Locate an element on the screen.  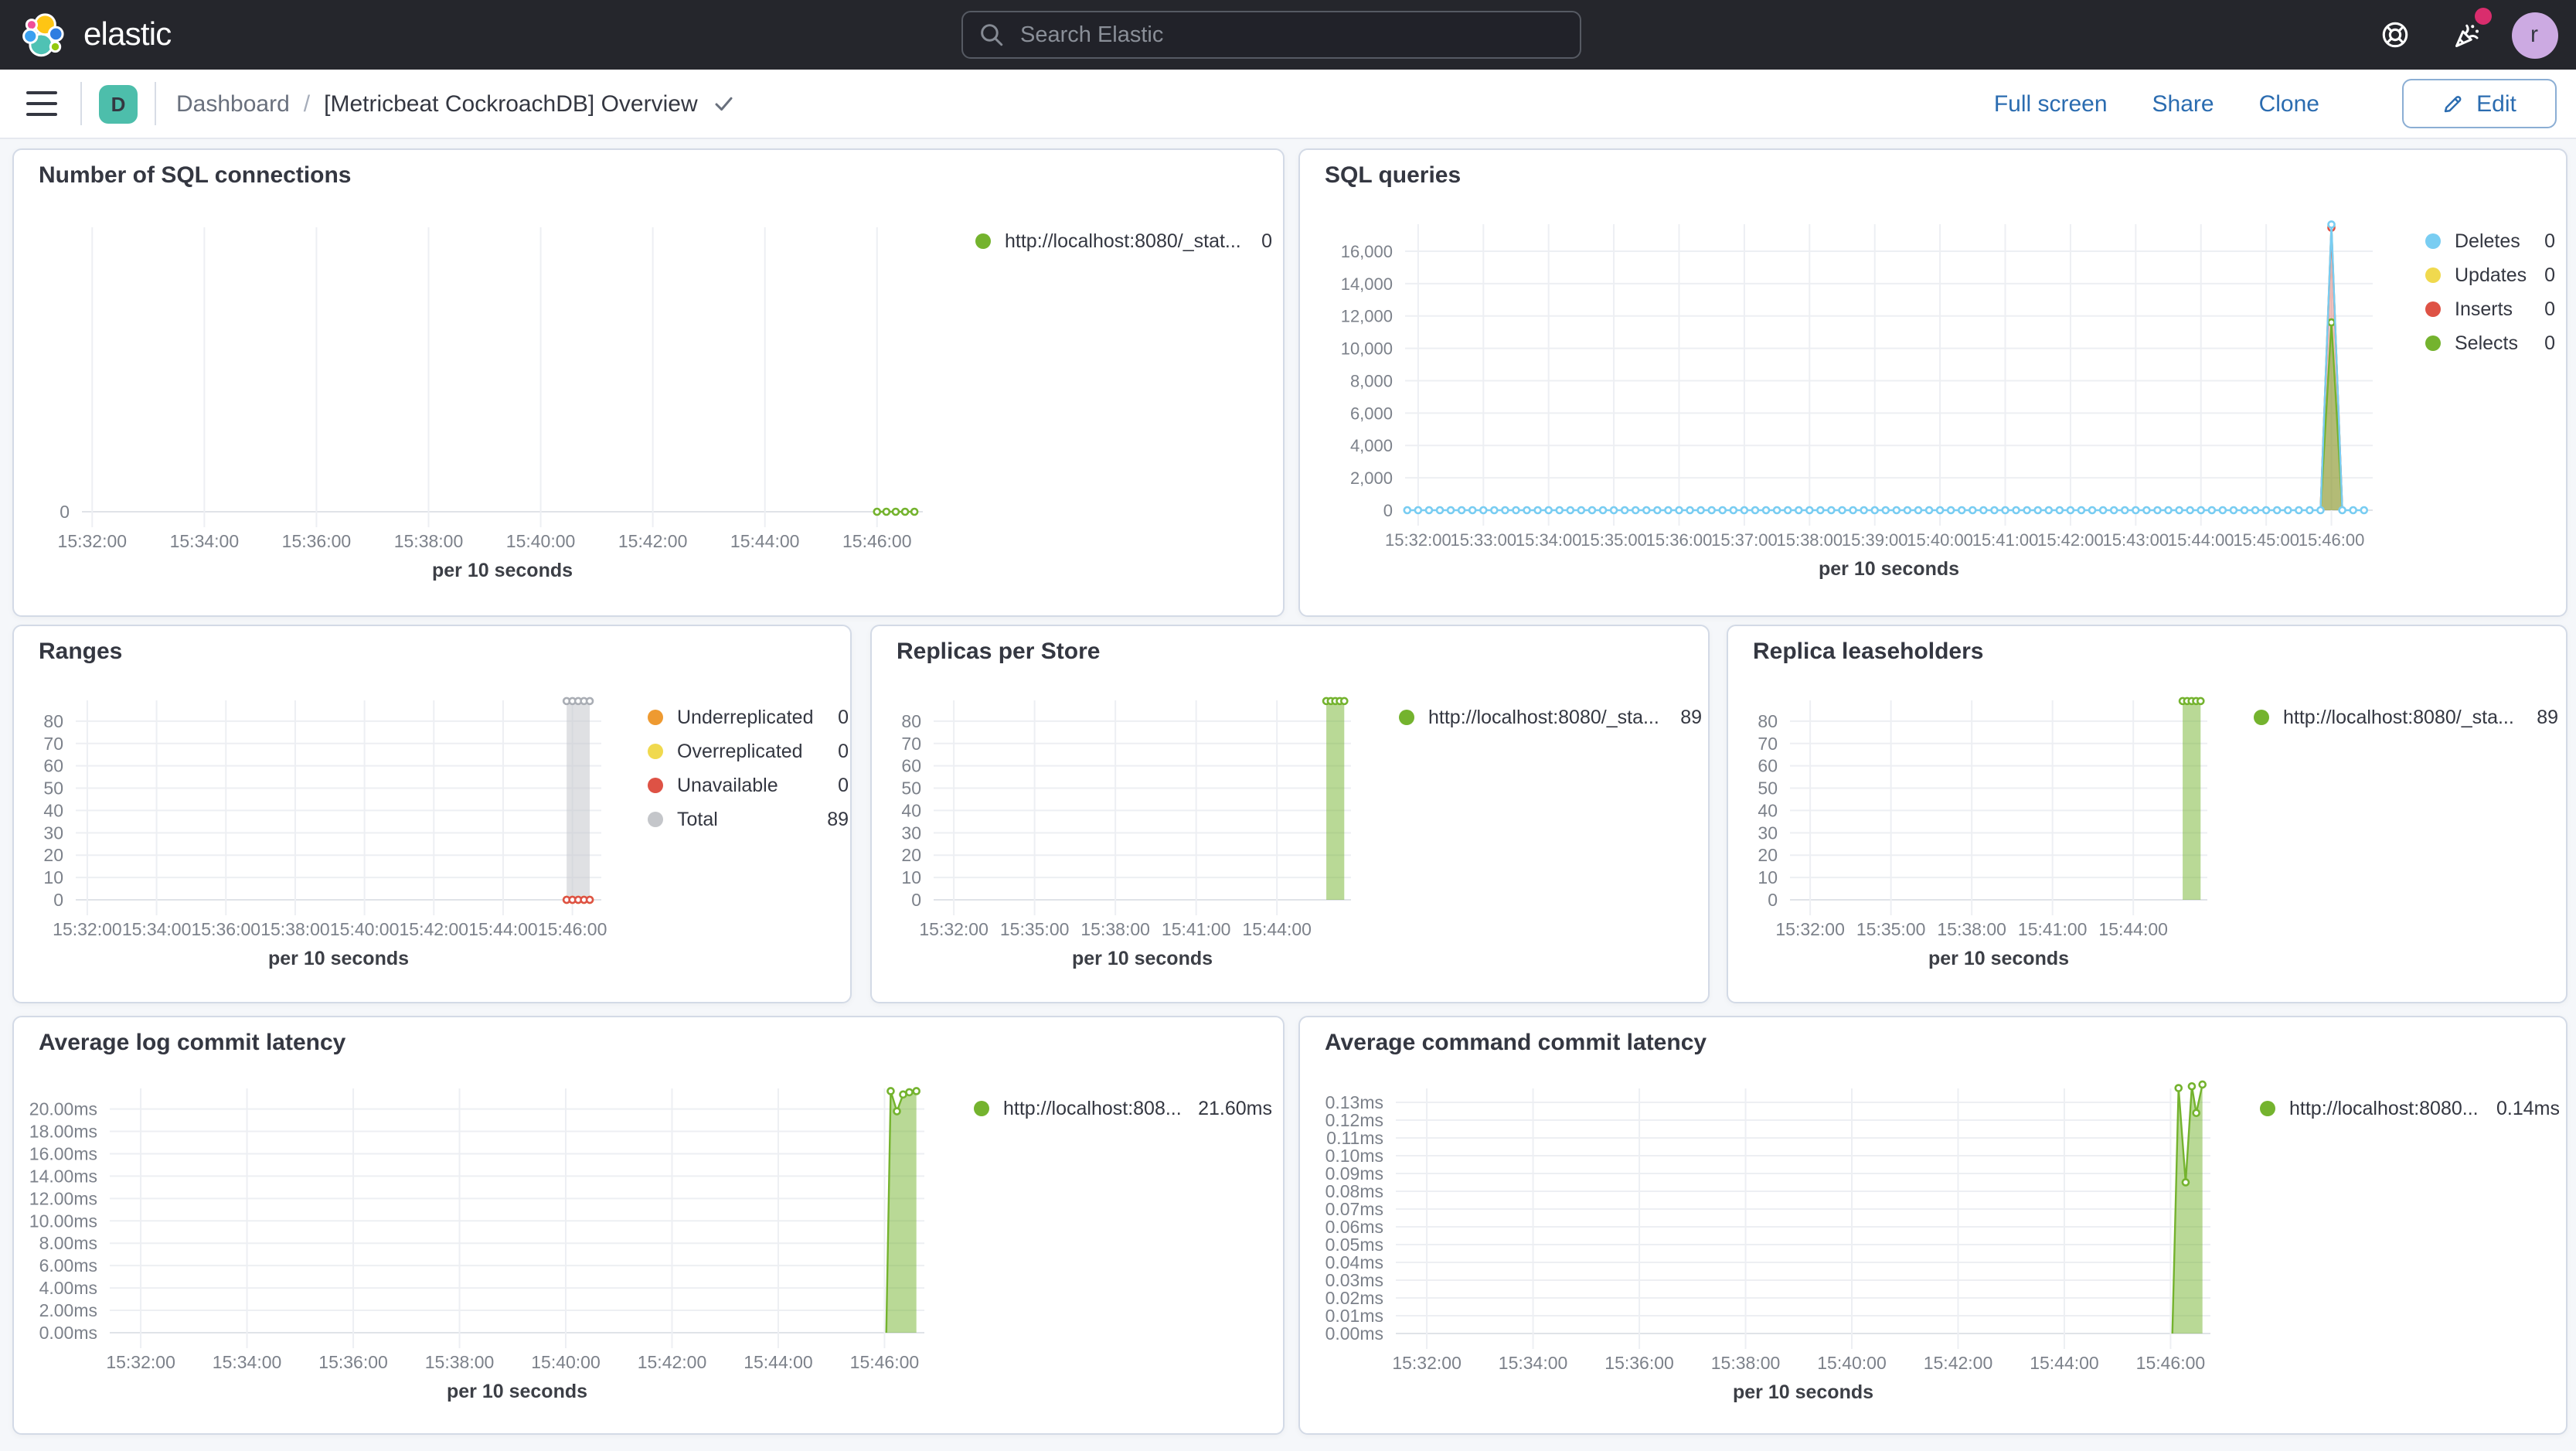
legend-item: Inserts 0 is located at coordinates (2490, 309).